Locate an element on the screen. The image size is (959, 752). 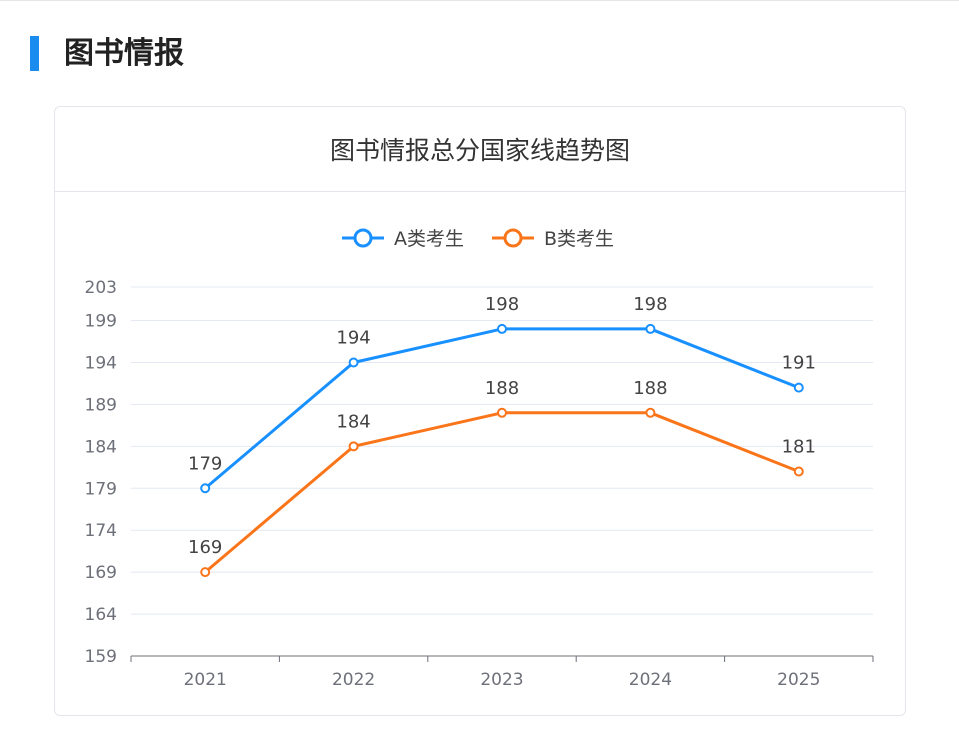
y-tick-label: 169 is located at coordinates (101, 573).